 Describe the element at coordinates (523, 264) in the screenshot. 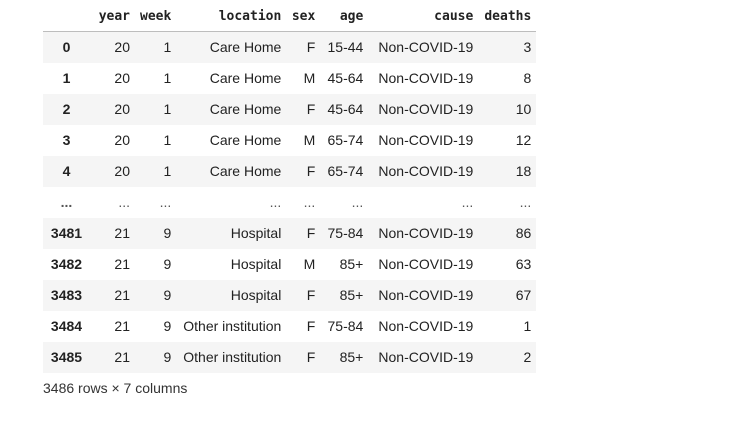

I see `cell-deaths: 63` at that location.